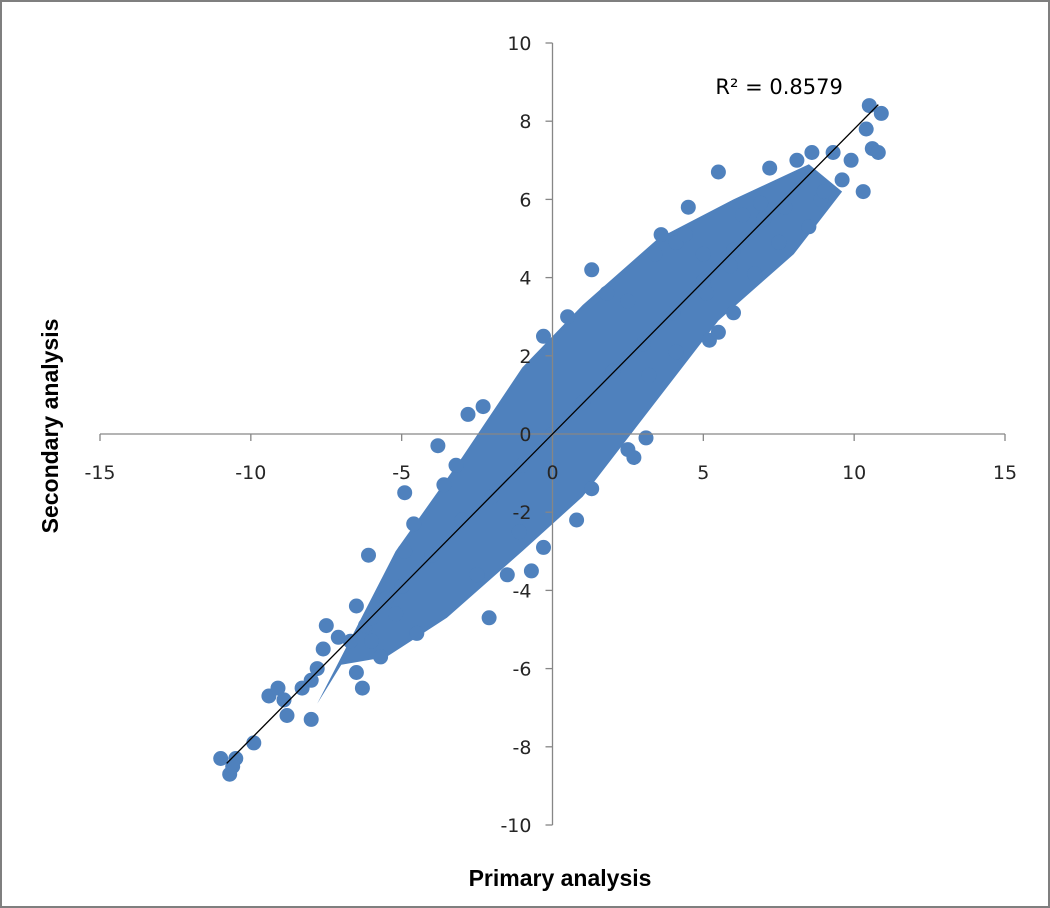 Image resolution: width=1050 pixels, height=908 pixels. I want to click on y-tick-label: 10, so click(519, 44).